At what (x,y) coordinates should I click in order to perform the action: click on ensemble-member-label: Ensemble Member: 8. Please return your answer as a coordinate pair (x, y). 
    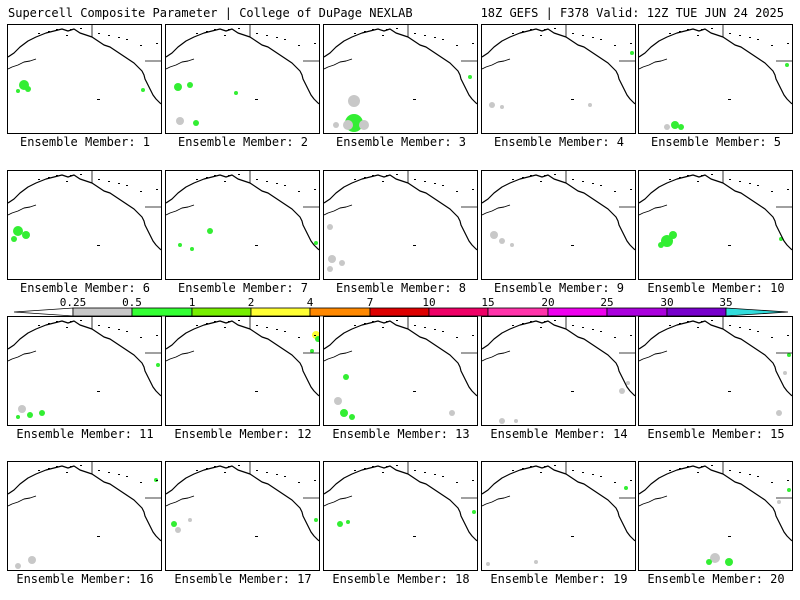
    Looking at the image, I should click on (401, 288).